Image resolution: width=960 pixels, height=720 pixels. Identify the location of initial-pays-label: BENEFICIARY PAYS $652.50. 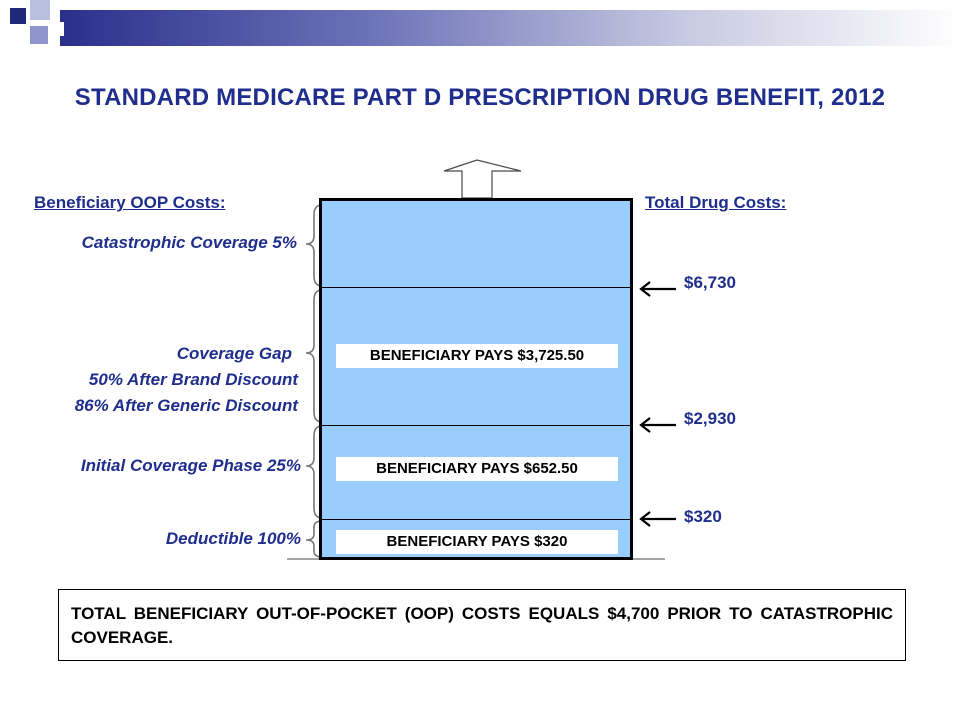
(477, 469).